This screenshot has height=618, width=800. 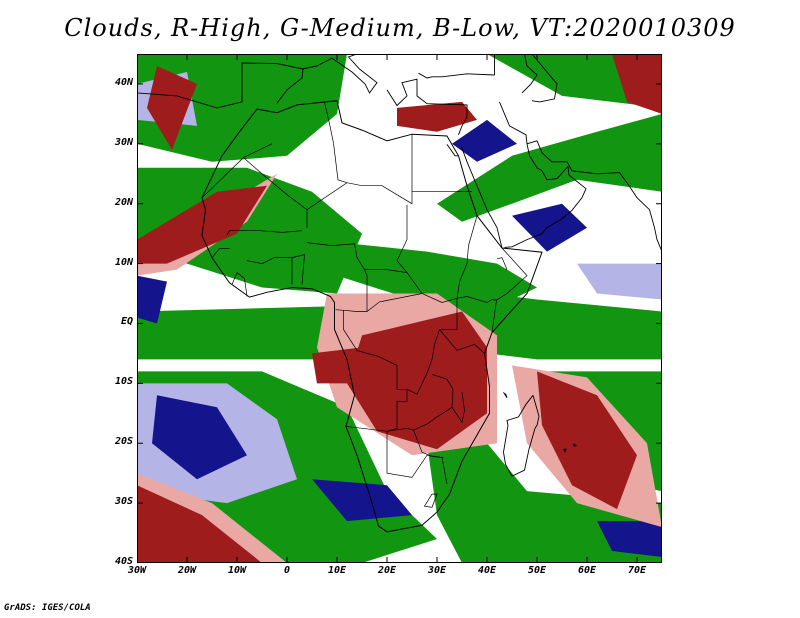 What do you see at coordinates (337, 570) in the screenshot?
I see `lon-tick-label: 10E` at bounding box center [337, 570].